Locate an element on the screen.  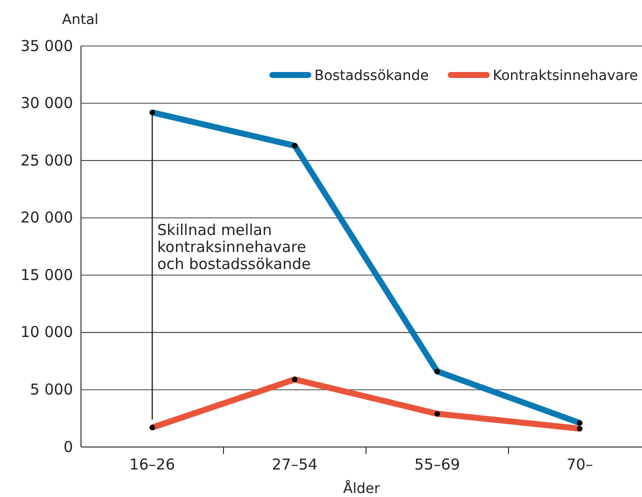
legend-label: Kontraktsinnehavare is located at coordinates (565, 76).